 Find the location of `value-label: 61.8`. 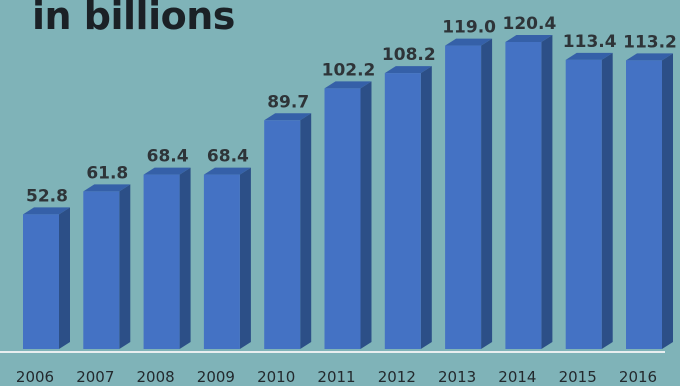

value-label: 61.8 is located at coordinates (107, 173).